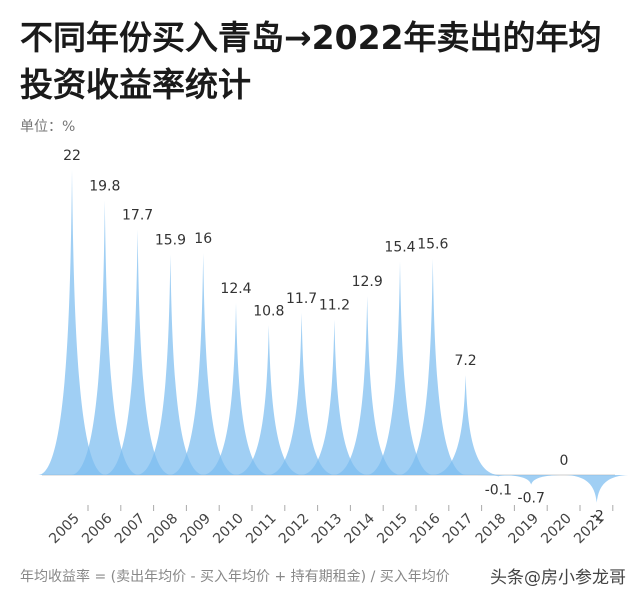  I want to click on category-label-2010: 2010, so click(228, 529).